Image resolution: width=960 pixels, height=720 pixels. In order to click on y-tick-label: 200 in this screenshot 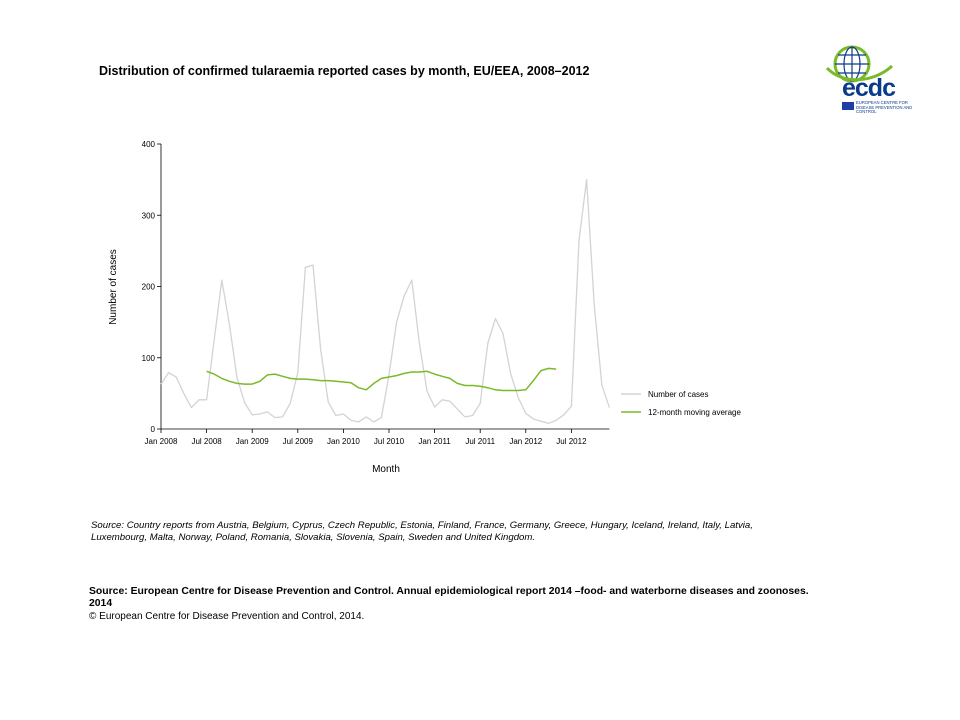, I will do `click(149, 287)`.